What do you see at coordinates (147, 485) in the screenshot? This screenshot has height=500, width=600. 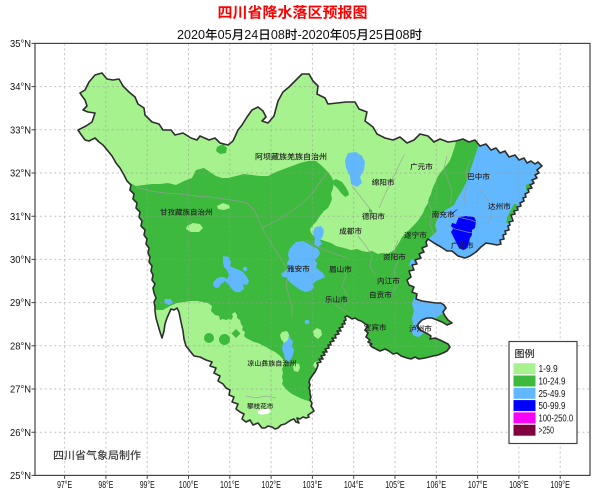 I see `svg-text: 99°E` at bounding box center [147, 485].